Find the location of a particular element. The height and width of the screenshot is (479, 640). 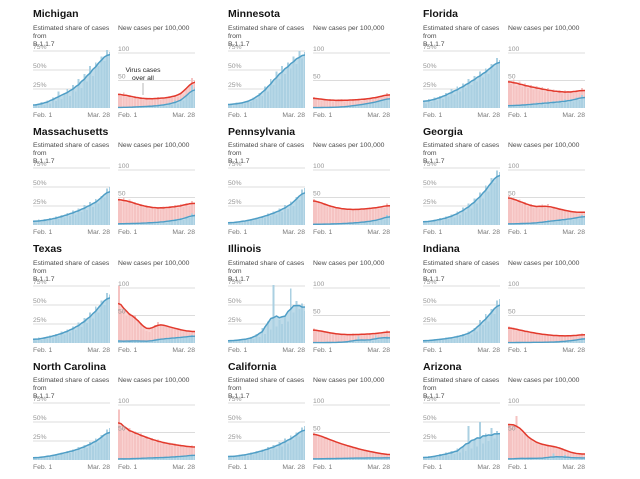

state-title: California is located at coordinates (252, 366).